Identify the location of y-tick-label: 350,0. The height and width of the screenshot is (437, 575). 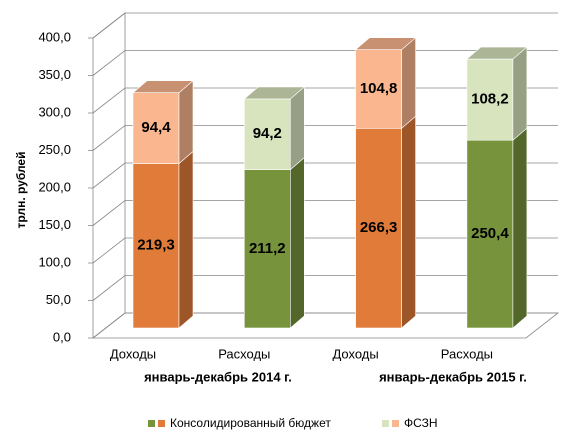
(54, 74).